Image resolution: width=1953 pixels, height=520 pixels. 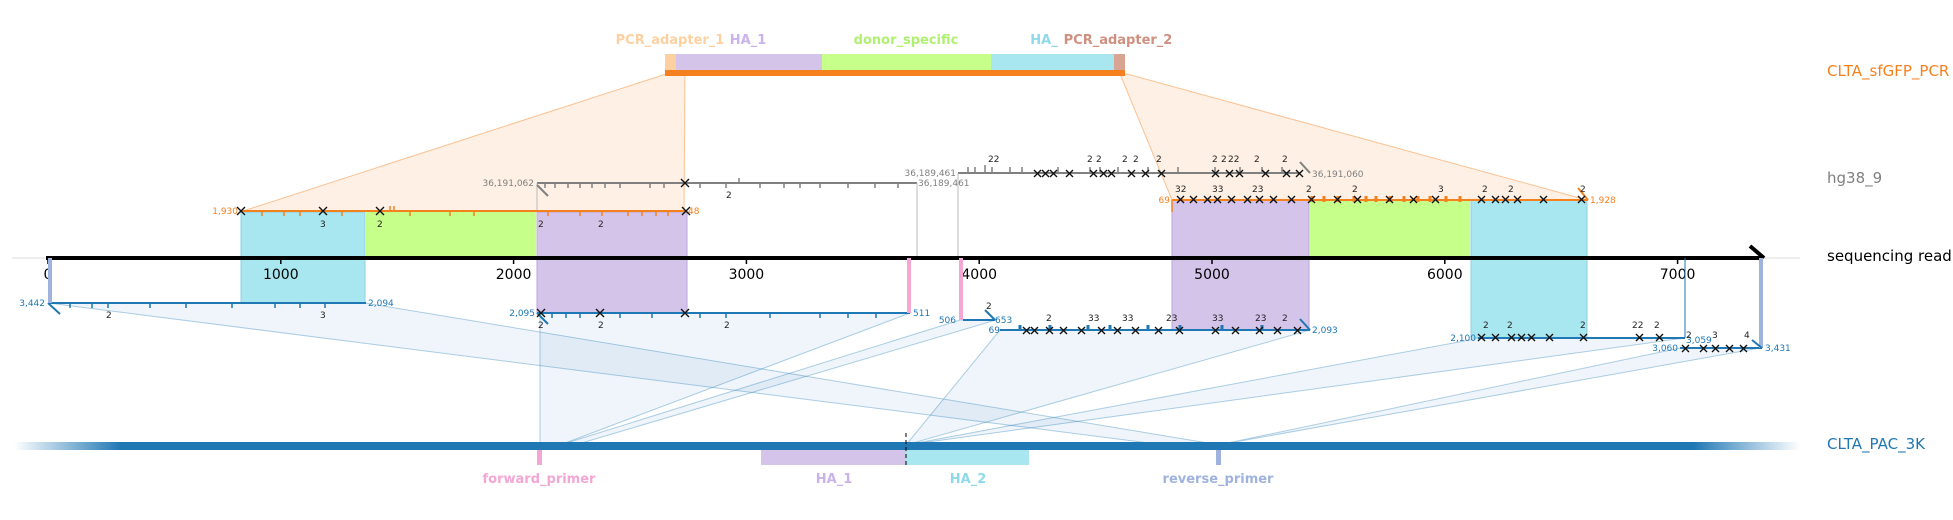 What do you see at coordinates (721, 183) in the screenshot?
I see `hg38-left-ticks` at bounding box center [721, 183].